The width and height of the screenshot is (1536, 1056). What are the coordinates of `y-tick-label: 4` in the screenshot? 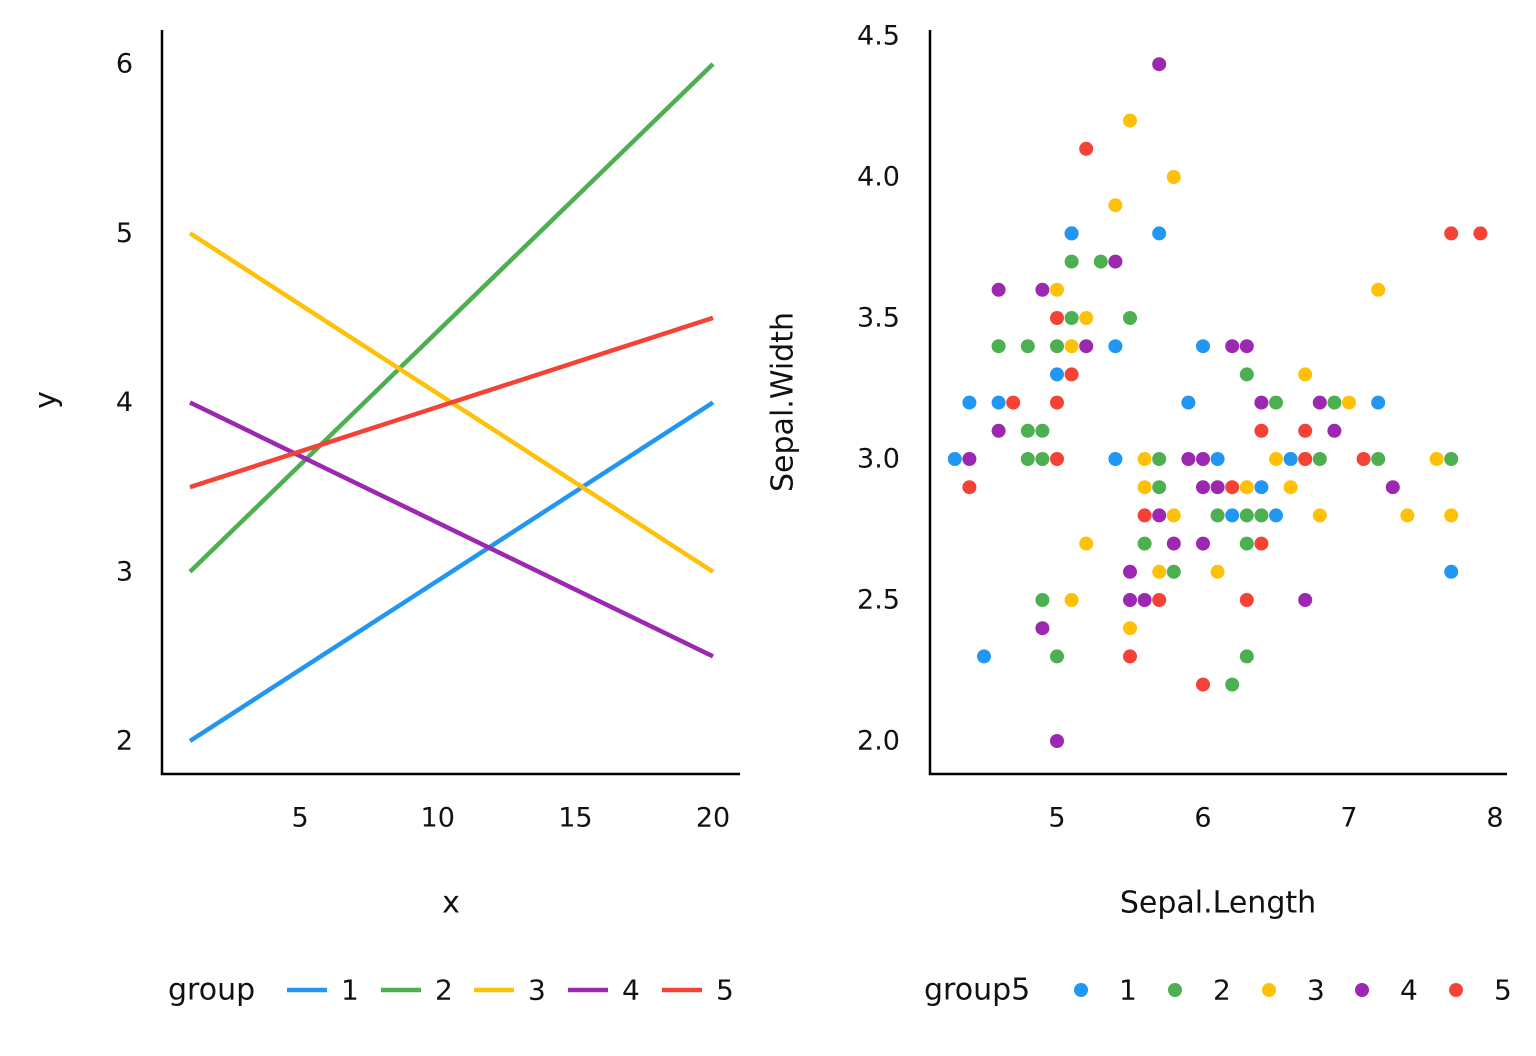 It's located at (124, 402).